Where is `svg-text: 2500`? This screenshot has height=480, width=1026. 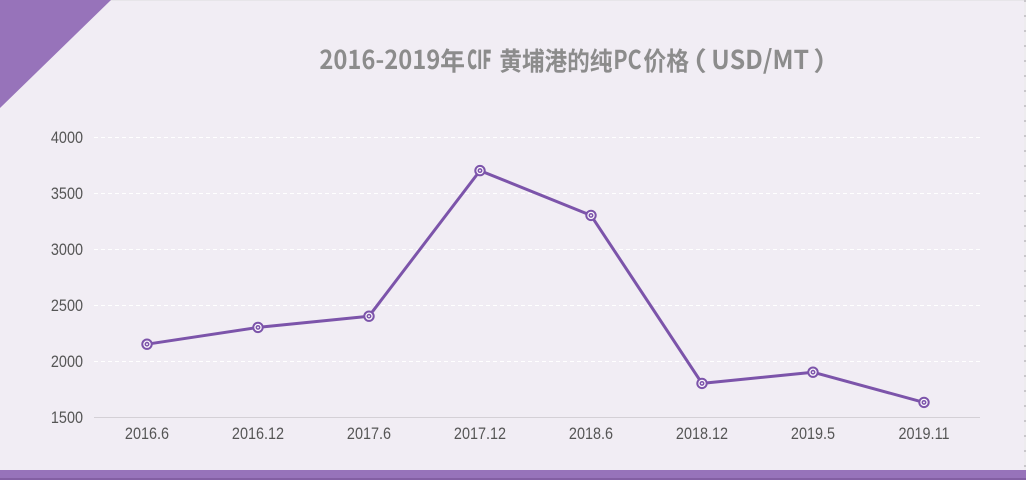
svg-text: 2500 is located at coordinates (67, 306).